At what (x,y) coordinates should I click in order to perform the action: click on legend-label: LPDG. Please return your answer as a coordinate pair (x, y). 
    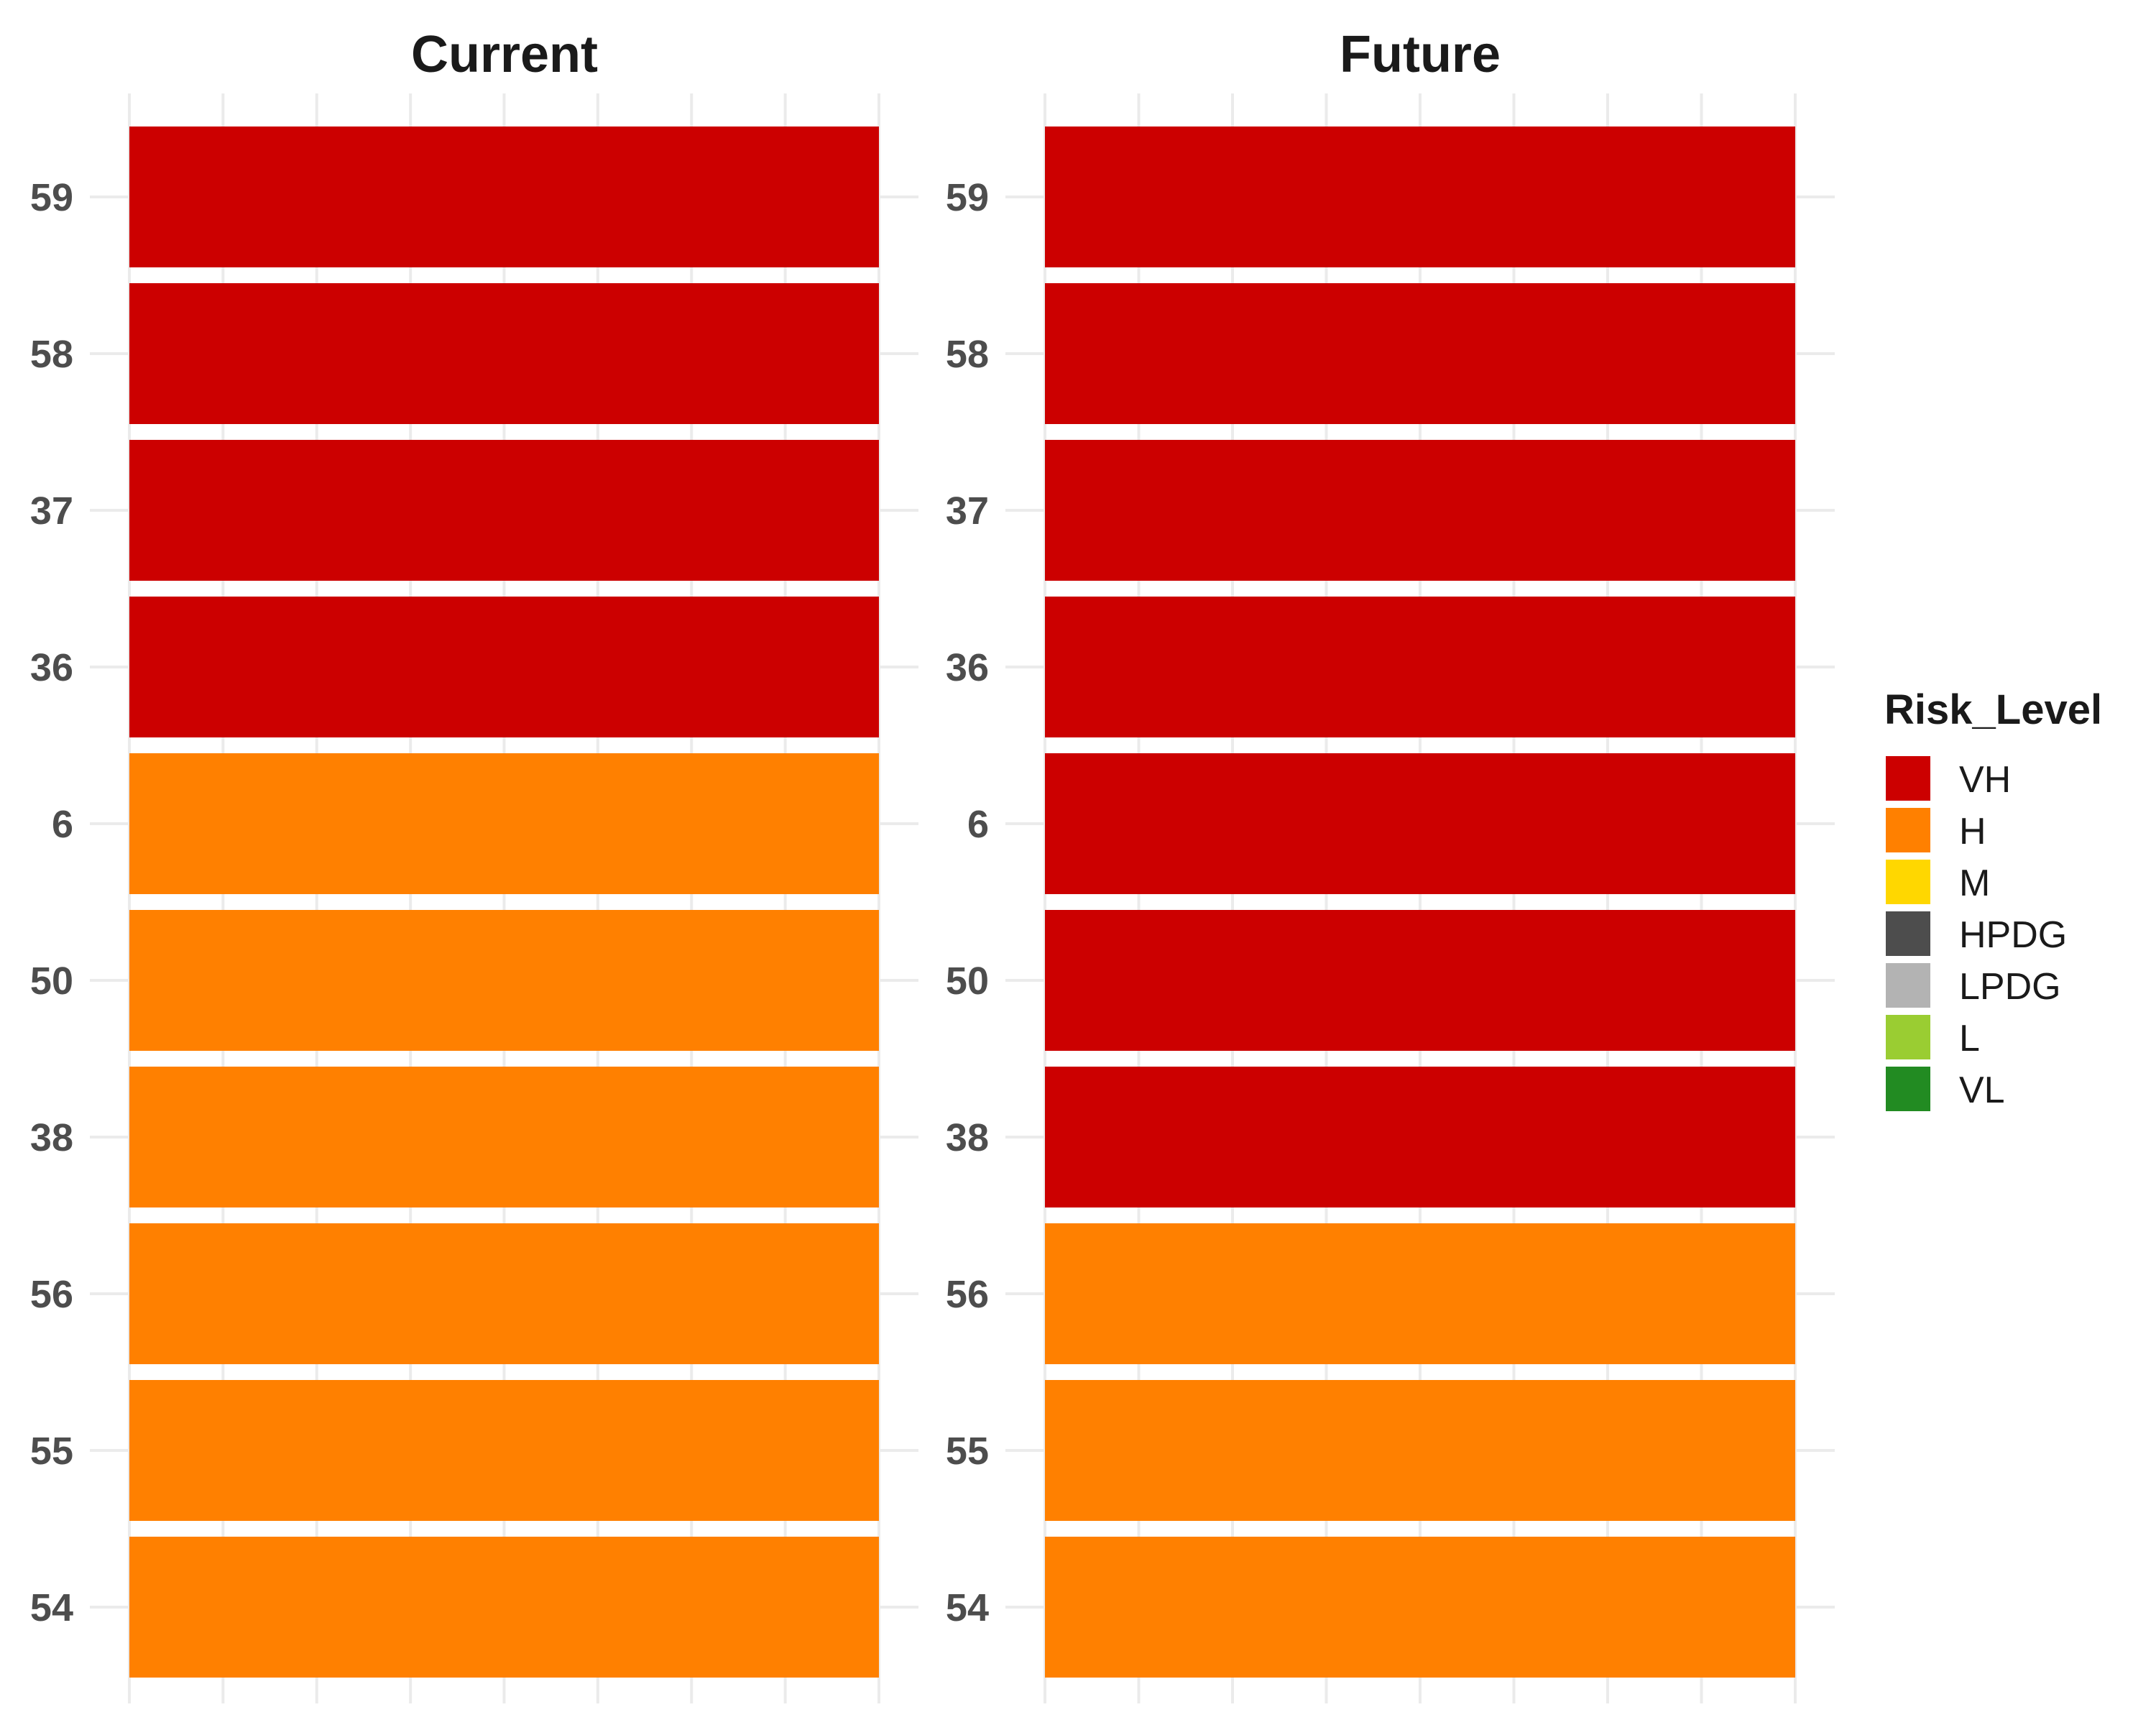
    Looking at the image, I should click on (2010, 987).